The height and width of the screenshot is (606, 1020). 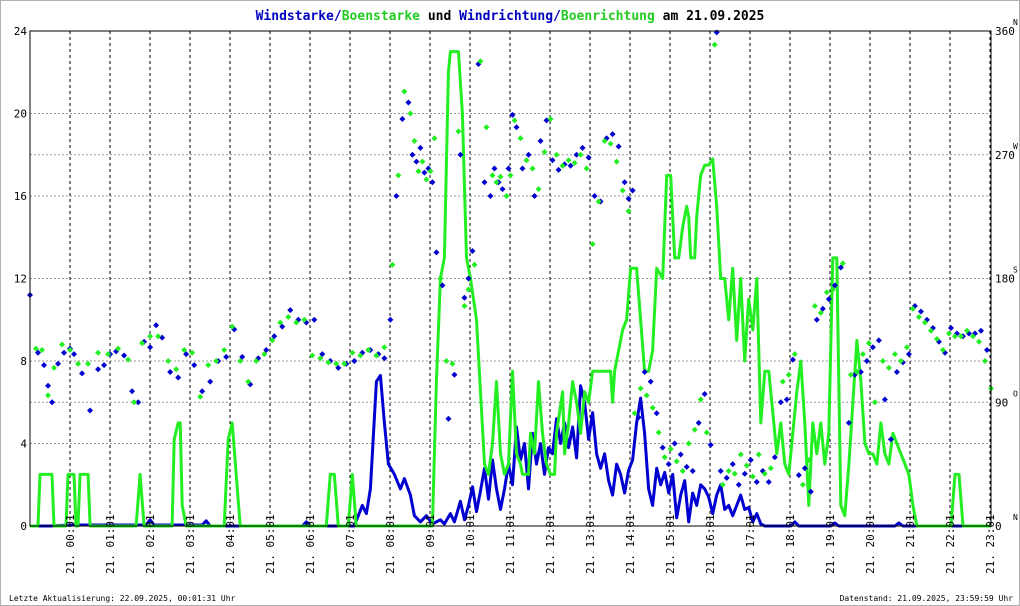 I want to click on x-tick-label: 21. 18:01, so click(x=790, y=544).